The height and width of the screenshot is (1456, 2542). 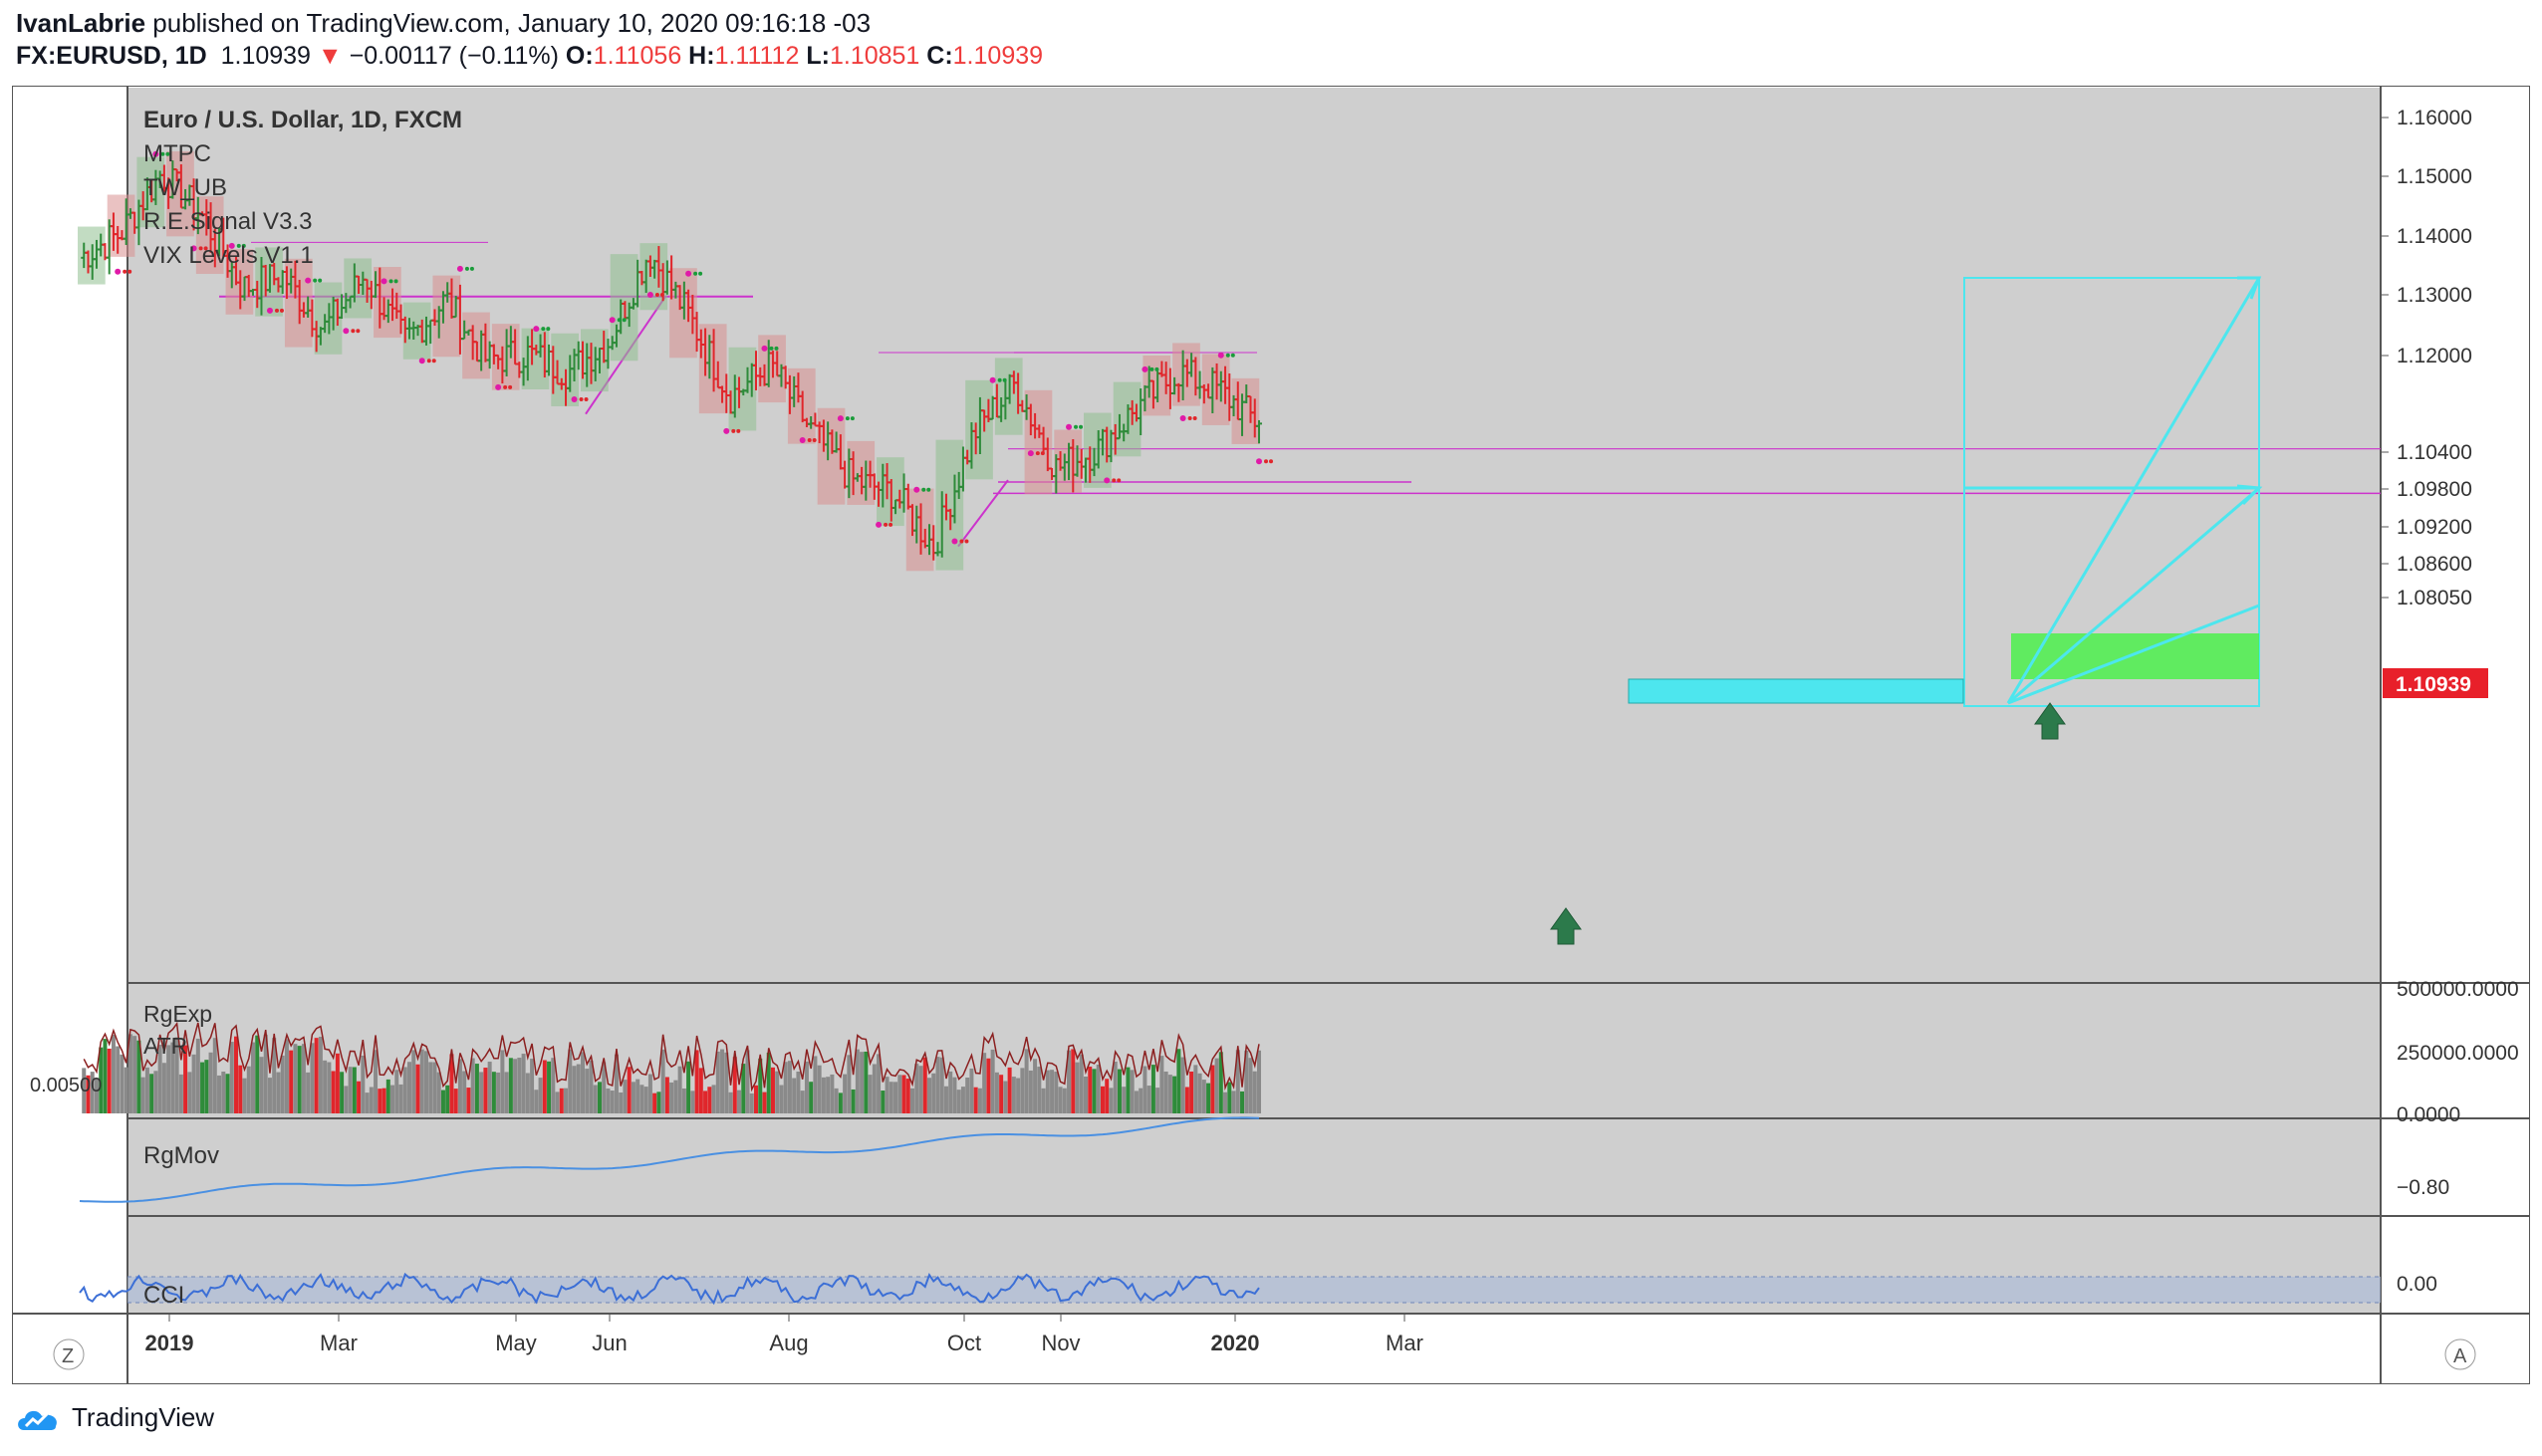 What do you see at coordinates (784, 1334) in the screenshot?
I see `time-axis: 2019 Mar May Jun Aug Oct Nov 2020 Mar` at bounding box center [784, 1334].